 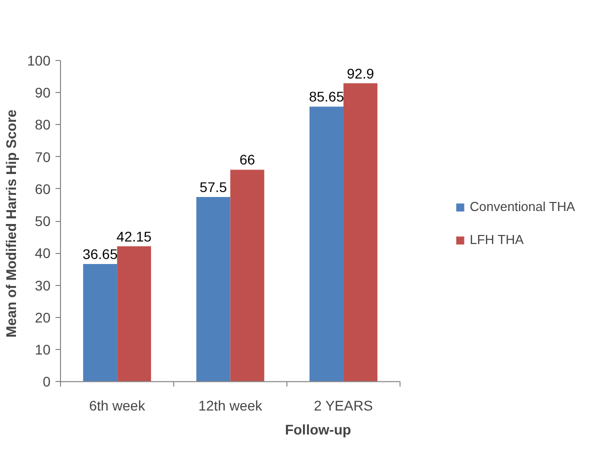 I want to click on data-label: 92.9, so click(x=360, y=73).